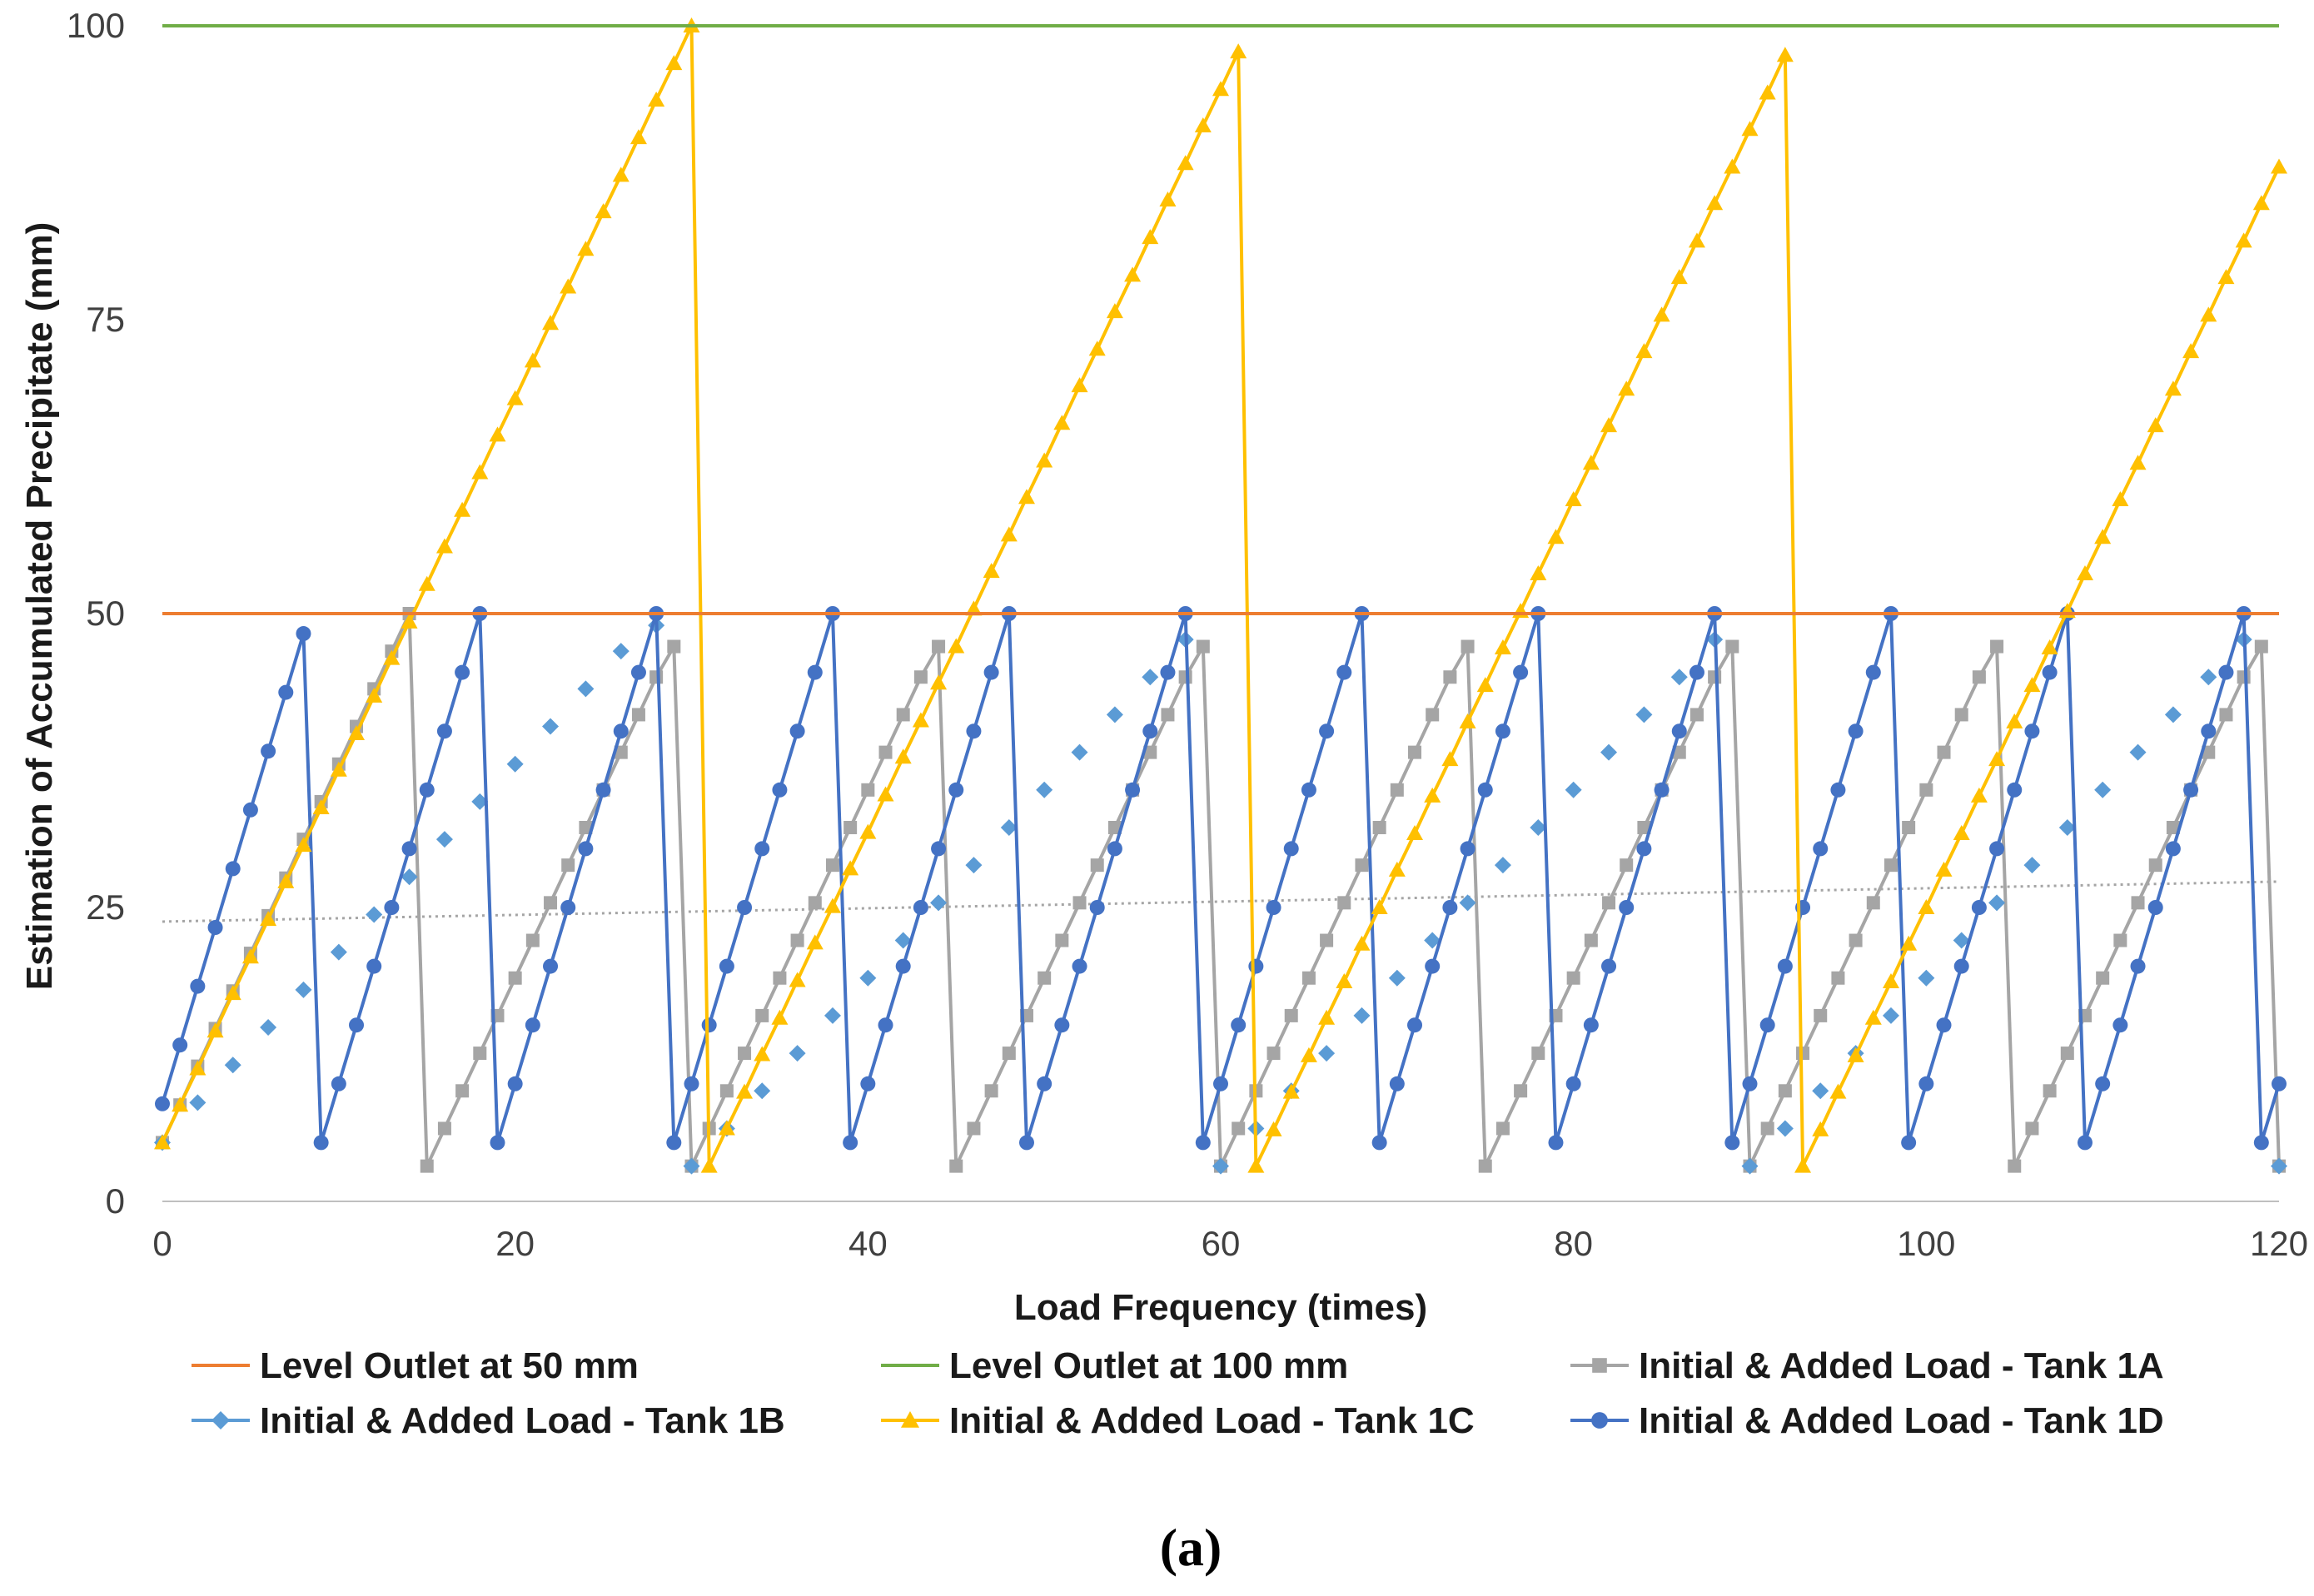 The width and height of the screenshot is (2314, 1596). What do you see at coordinates (1926, 1243) in the screenshot?
I see `x-tick-label: 100` at bounding box center [1926, 1243].